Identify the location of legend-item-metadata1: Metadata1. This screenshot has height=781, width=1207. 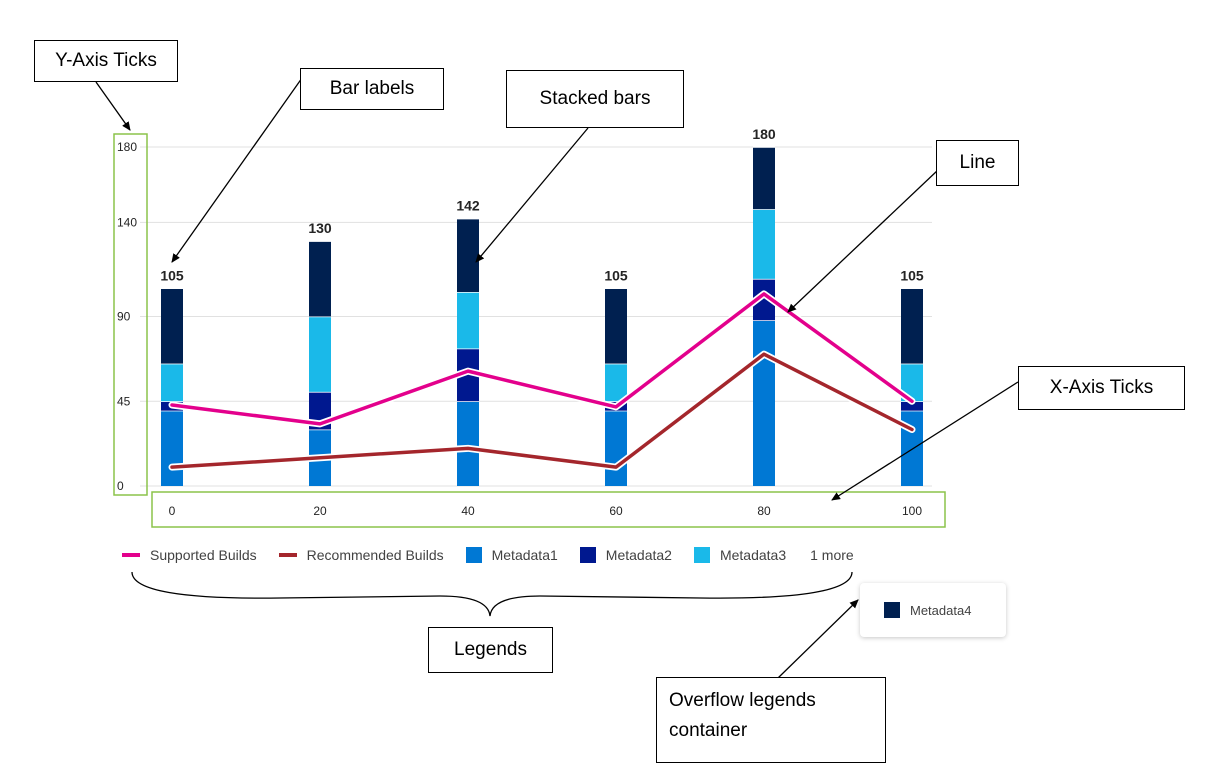
(511, 555).